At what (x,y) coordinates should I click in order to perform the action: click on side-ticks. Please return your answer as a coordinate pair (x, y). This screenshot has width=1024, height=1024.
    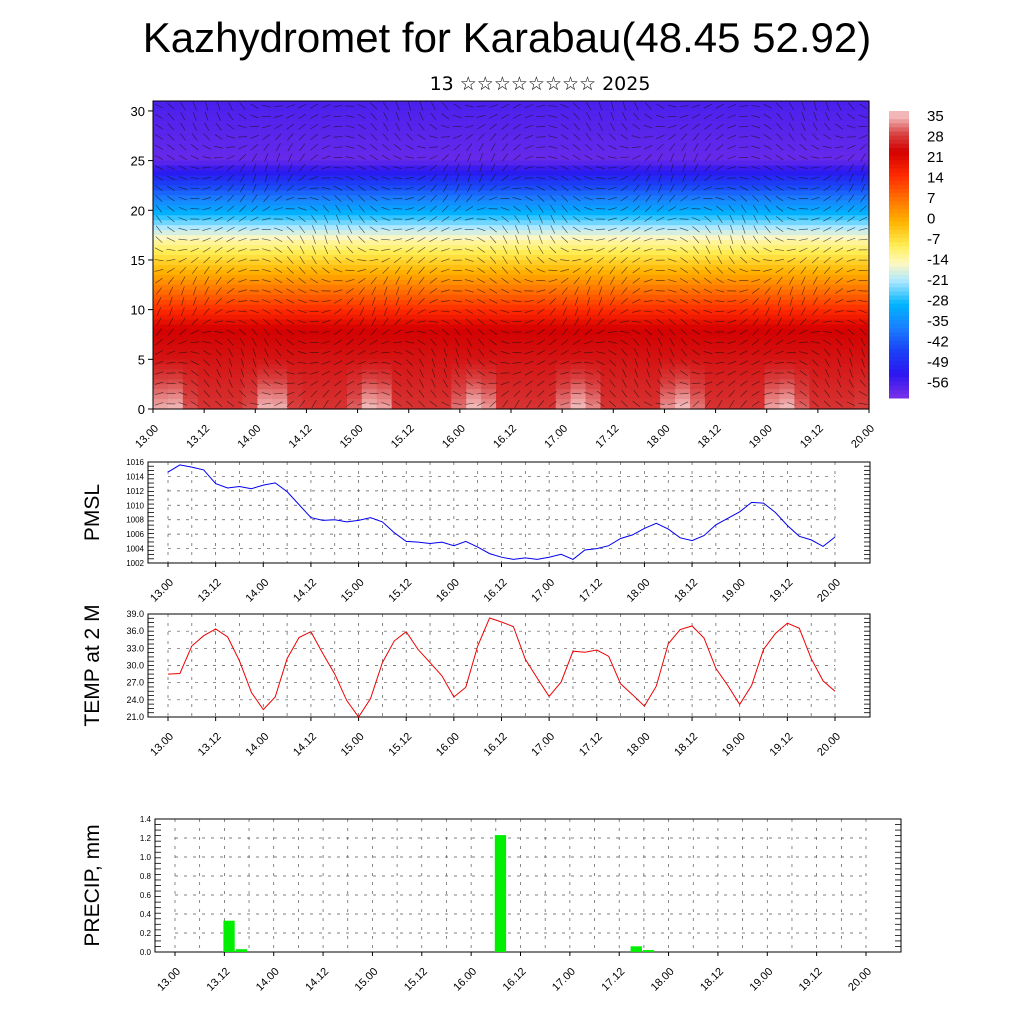
    Looking at the image, I should click on (509, 512).